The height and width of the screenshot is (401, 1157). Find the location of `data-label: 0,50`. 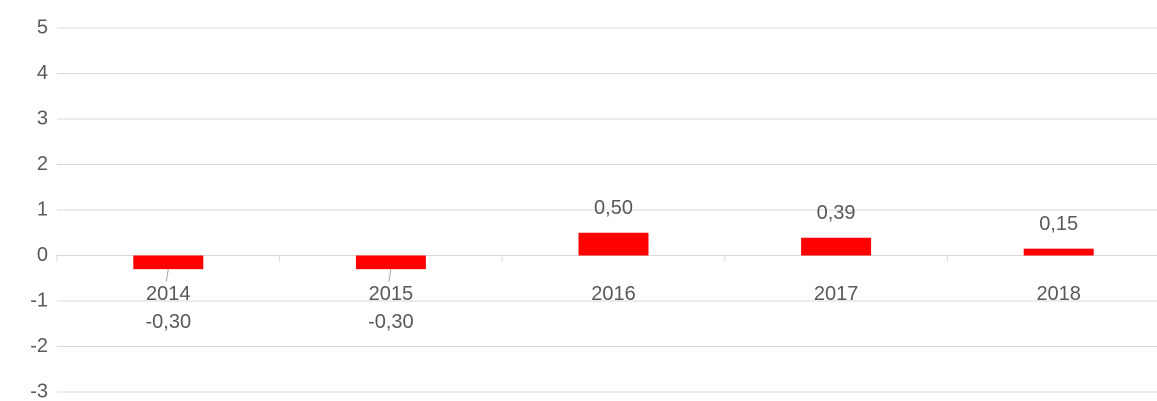

data-label: 0,50 is located at coordinates (613, 208).